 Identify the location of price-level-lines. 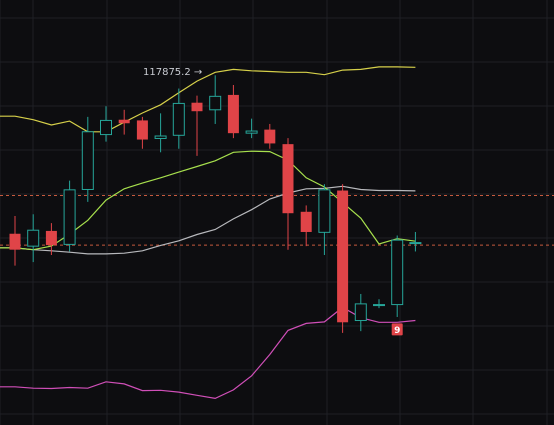
(277, 220).